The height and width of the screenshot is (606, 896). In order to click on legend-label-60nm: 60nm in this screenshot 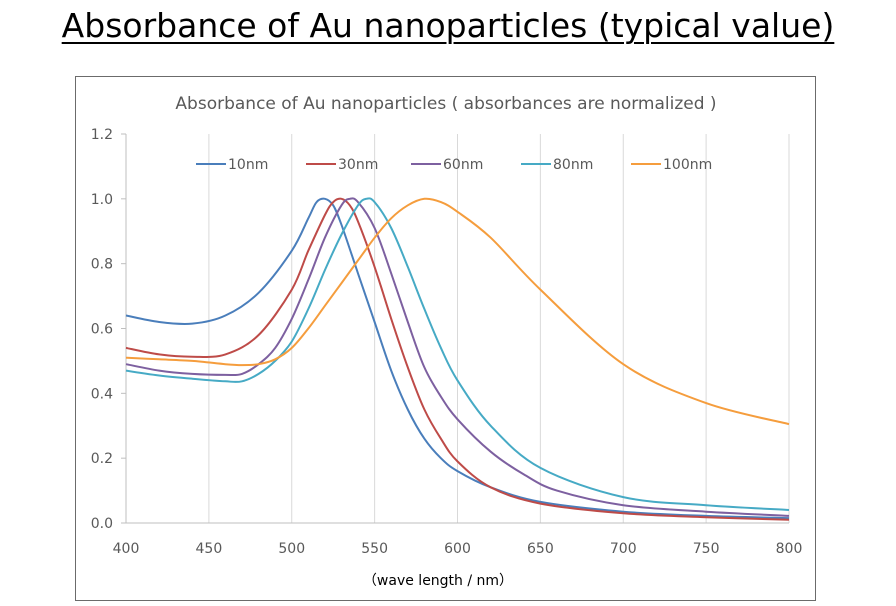, I will do `click(463, 165)`.